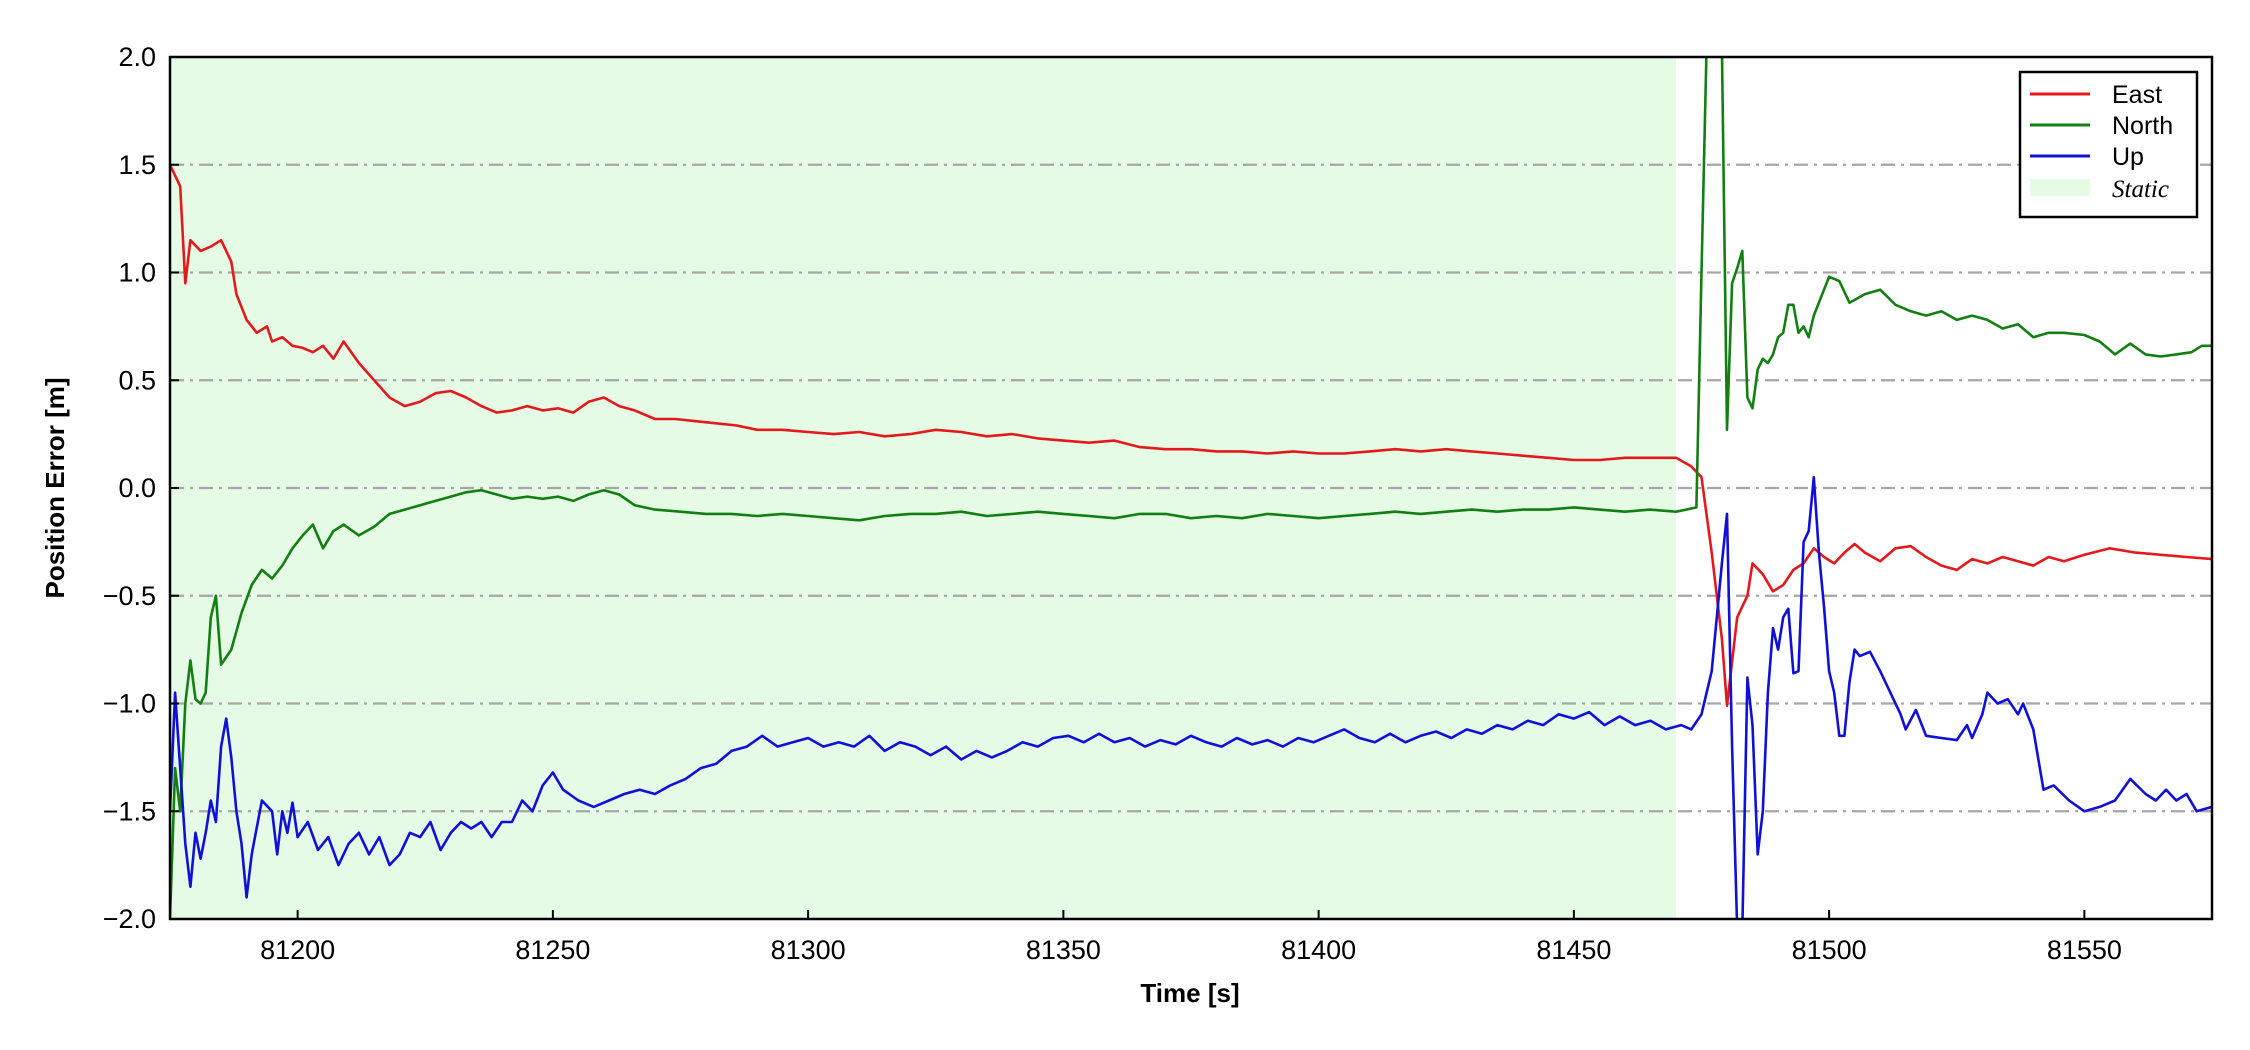 The image size is (2250, 1050). Describe the element at coordinates (2142, 126) in the screenshot. I see `legend-label-north: North` at that location.